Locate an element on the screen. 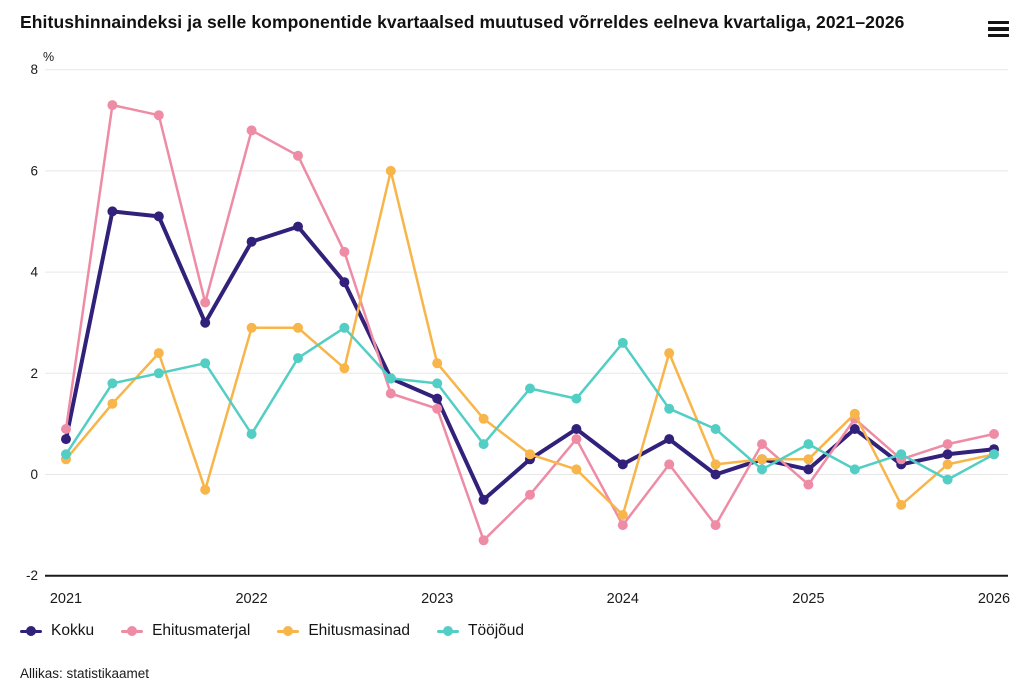 The image size is (1024, 697). y-tick-label-2: 2 is located at coordinates (34, 373).